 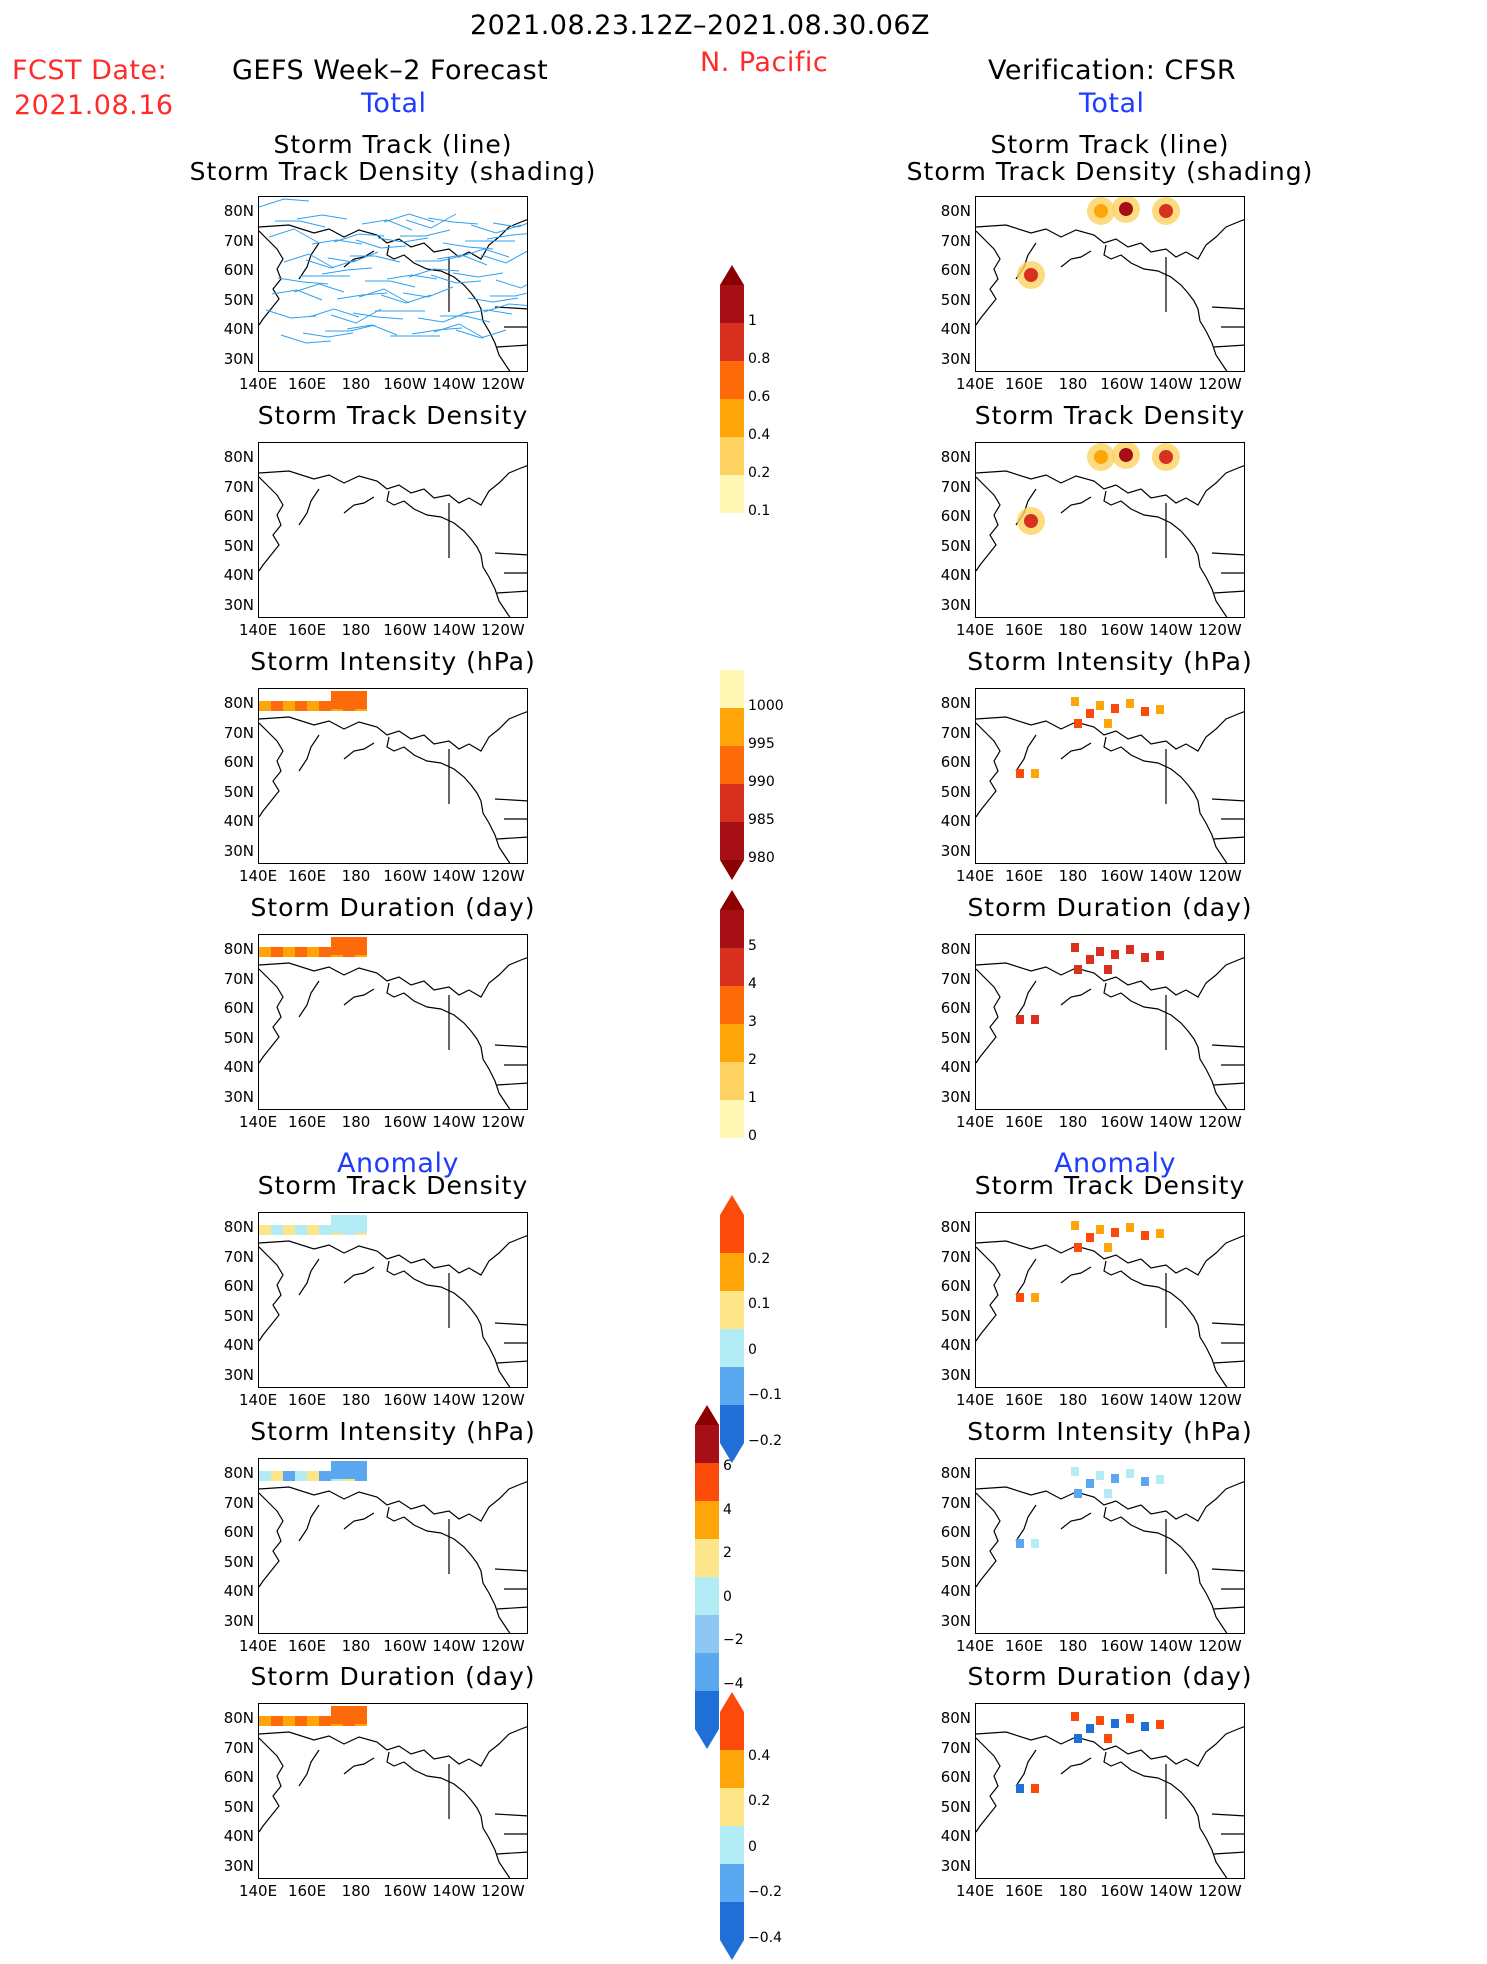 What do you see at coordinates (759, 397) in the screenshot?
I see `colorbar-label: 0.6` at bounding box center [759, 397].